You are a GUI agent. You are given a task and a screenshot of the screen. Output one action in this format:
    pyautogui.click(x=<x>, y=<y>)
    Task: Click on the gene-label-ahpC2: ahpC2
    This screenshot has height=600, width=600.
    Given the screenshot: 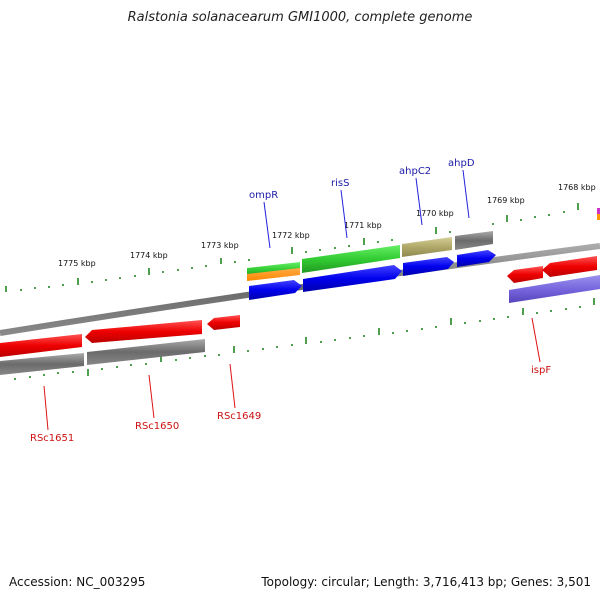 What is the action you would take?
    pyautogui.click(x=415, y=171)
    